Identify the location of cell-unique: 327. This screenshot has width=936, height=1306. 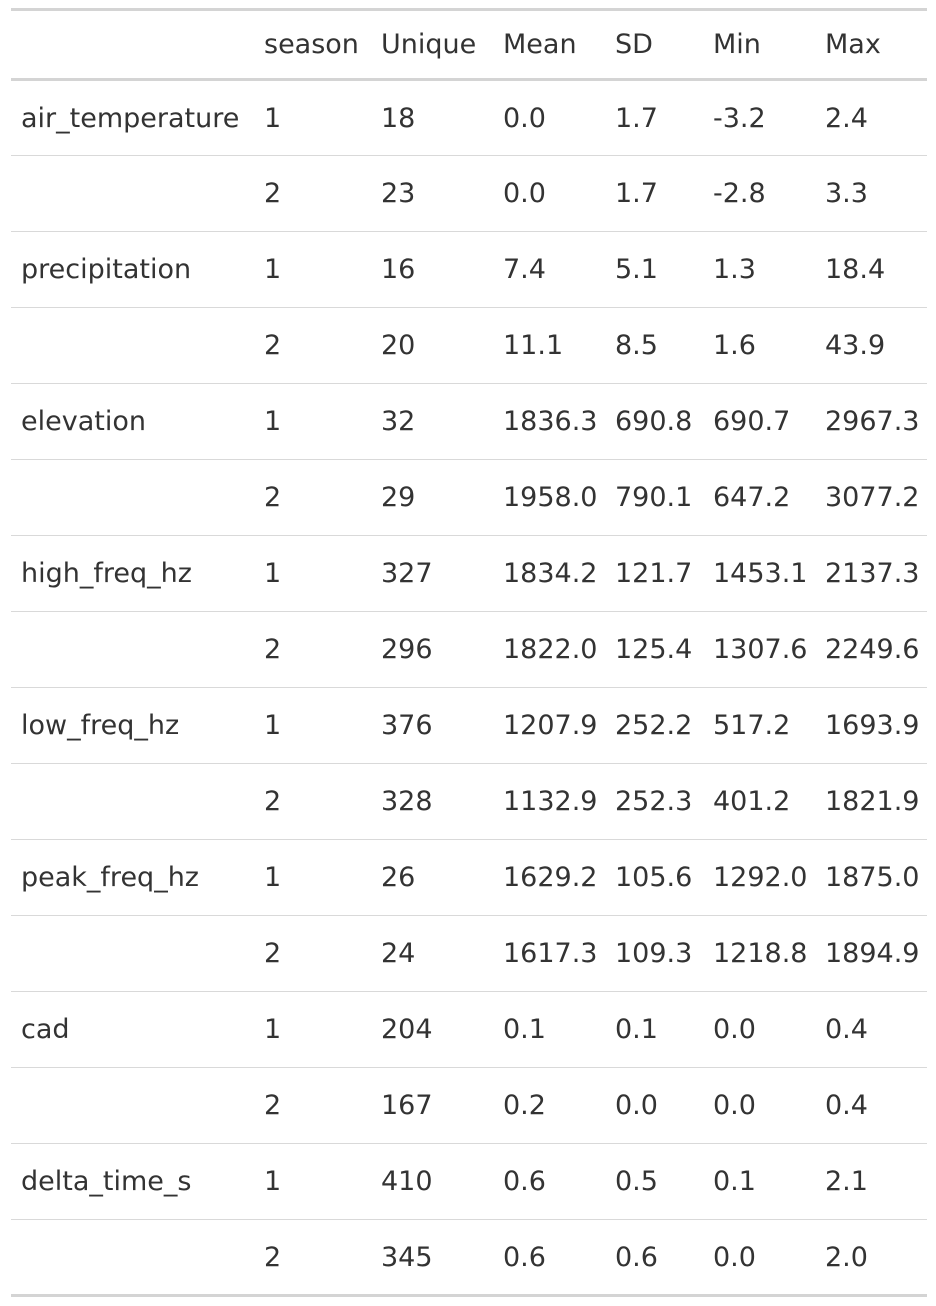
(407, 573).